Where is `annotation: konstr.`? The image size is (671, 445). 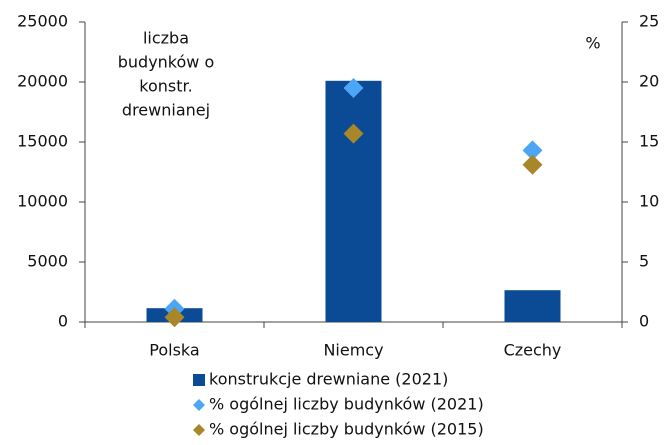
annotation: konstr. is located at coordinates (165, 86).